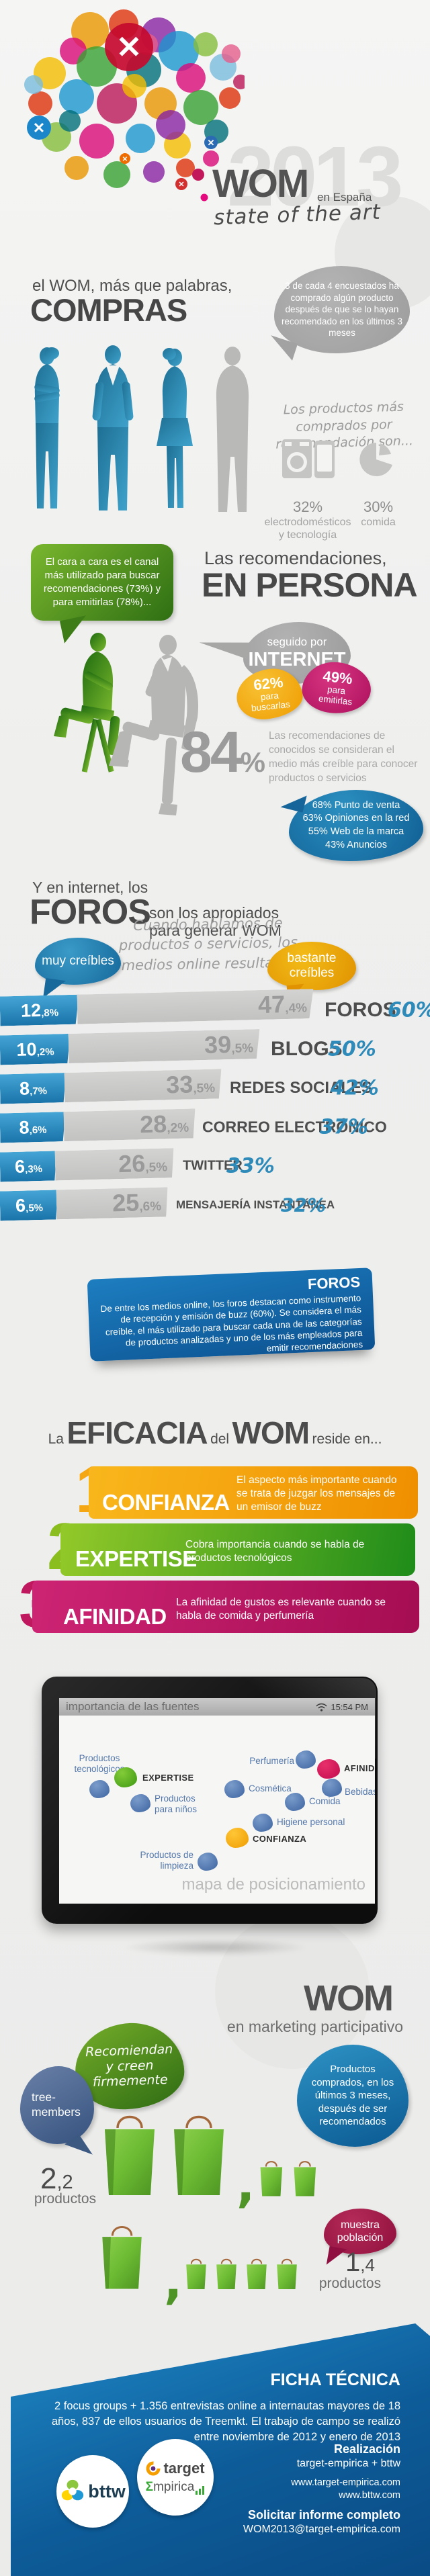  Describe the element at coordinates (200, 2491) in the screenshot. I see `empirica-bars-icon` at that location.